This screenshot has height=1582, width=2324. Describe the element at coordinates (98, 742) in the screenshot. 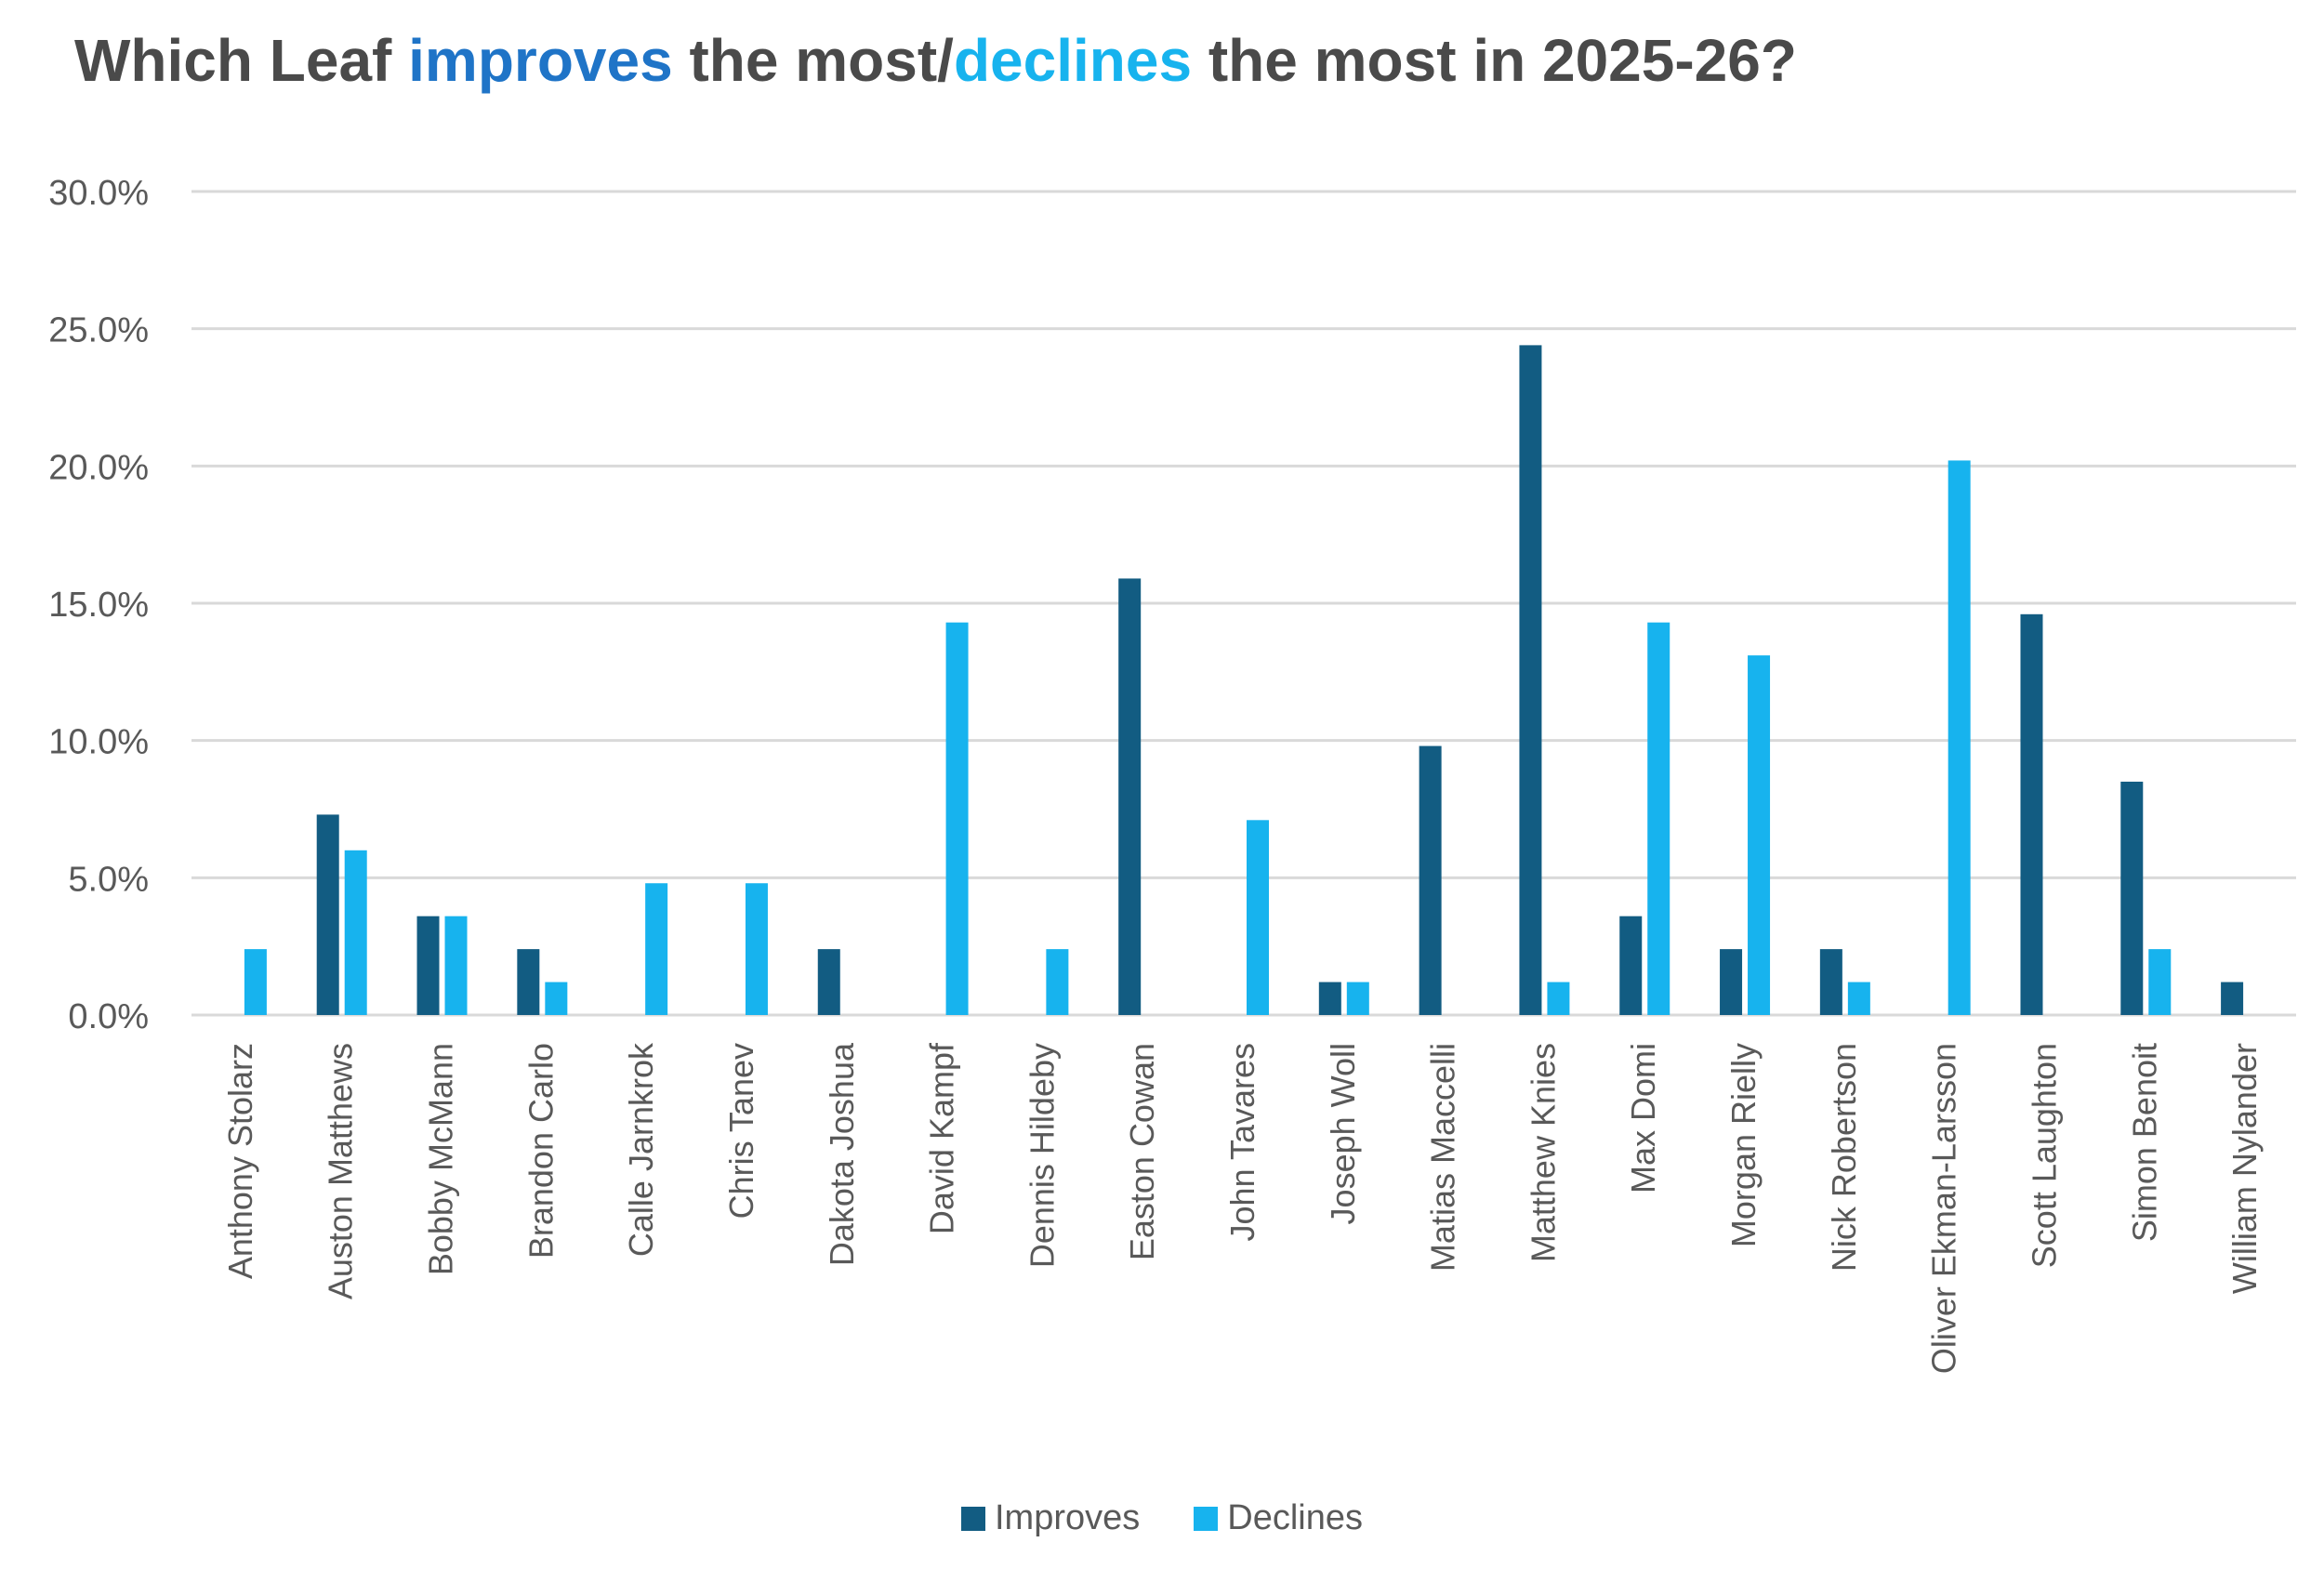

I see `y-tick-label: 10.0%` at that location.